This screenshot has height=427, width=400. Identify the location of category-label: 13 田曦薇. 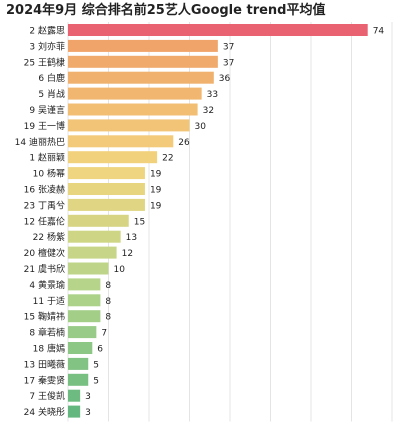
(44, 364).